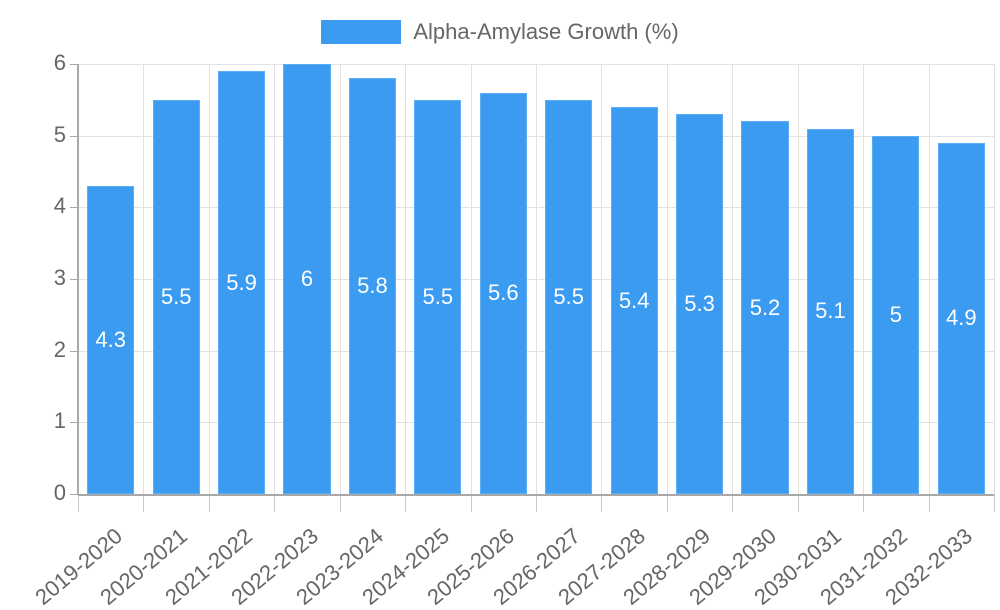 This screenshot has width=1000, height=610. I want to click on bar-value-label: 6, so click(307, 278).